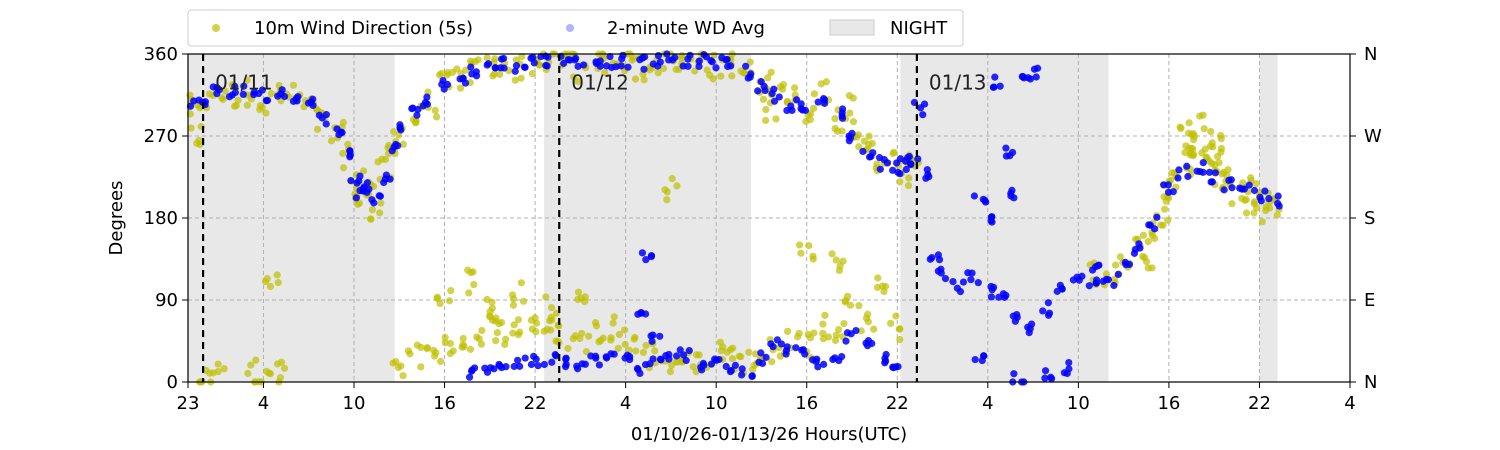 Image resolution: width=1500 pixels, height=450 pixels. Describe the element at coordinates (535, 403) in the screenshot. I see `x-tick-label: 22` at that location.